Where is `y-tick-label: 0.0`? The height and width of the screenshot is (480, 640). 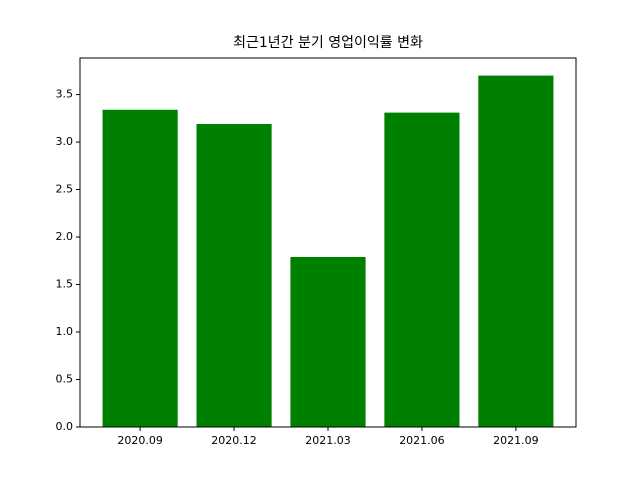
y-tick-label: 0.0 is located at coordinates (65, 426).